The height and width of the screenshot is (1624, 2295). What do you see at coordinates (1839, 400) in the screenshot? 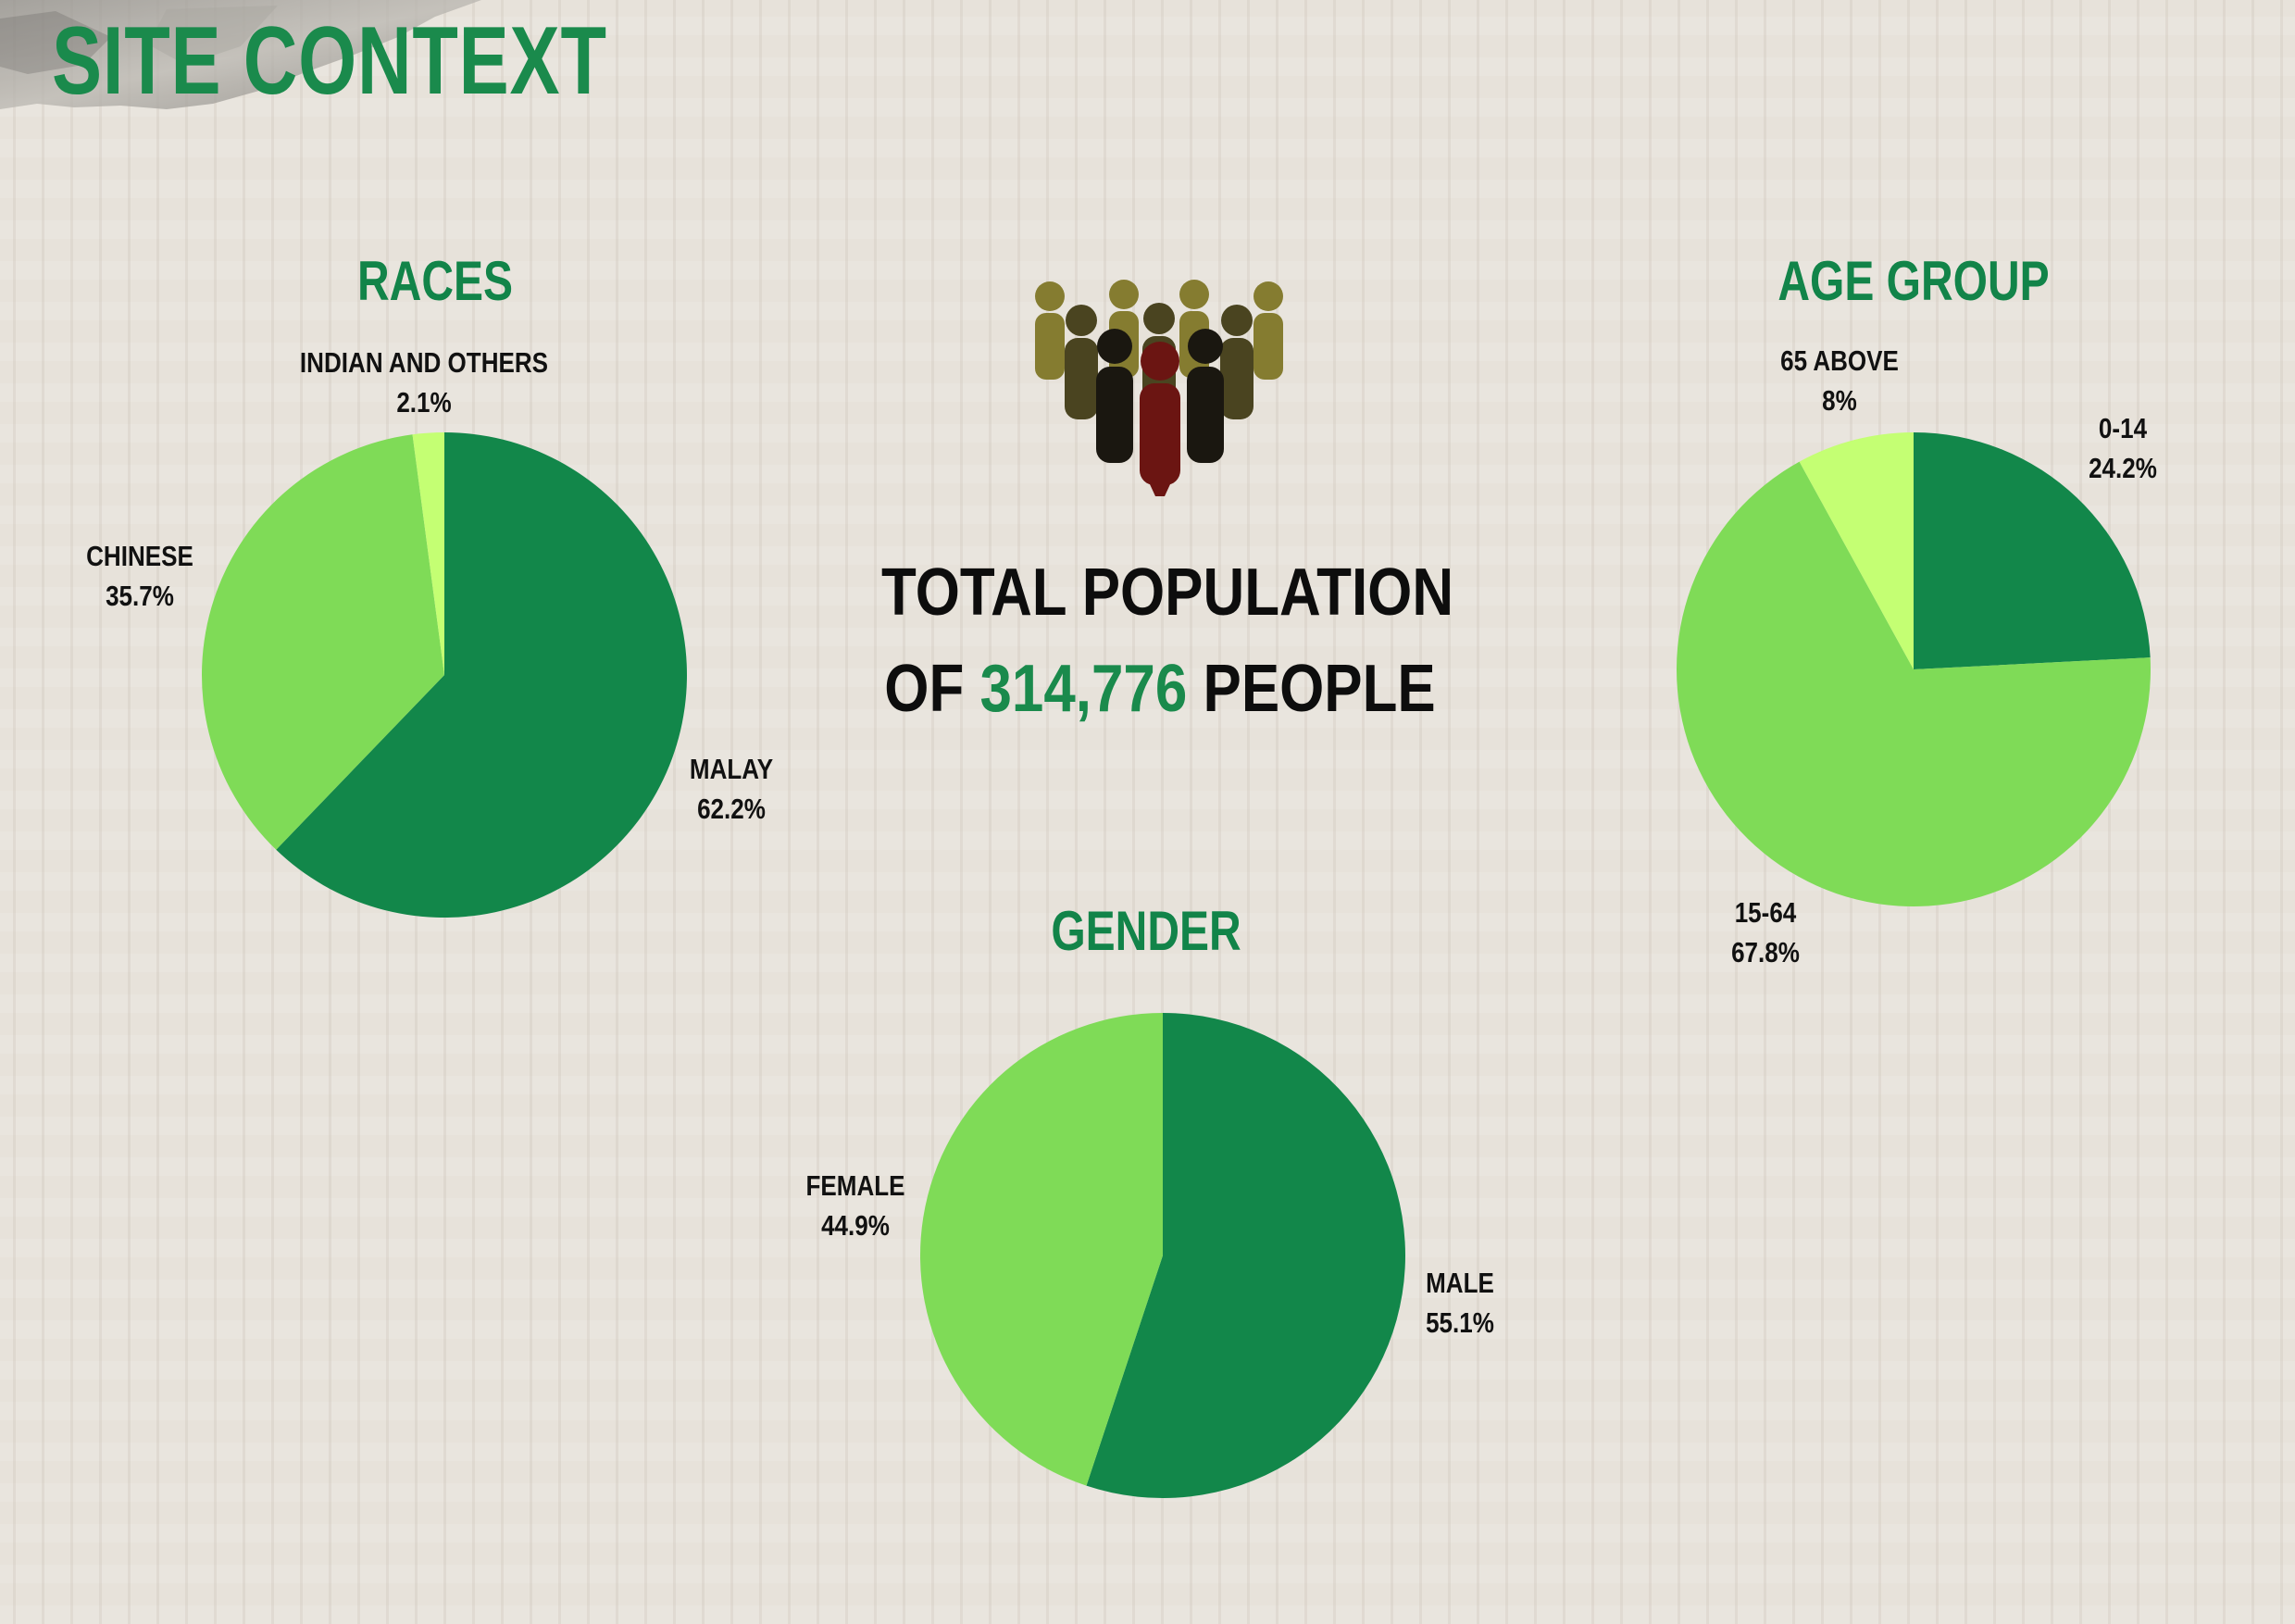
I see `age-label-65-above-value: 8%` at bounding box center [1839, 400].